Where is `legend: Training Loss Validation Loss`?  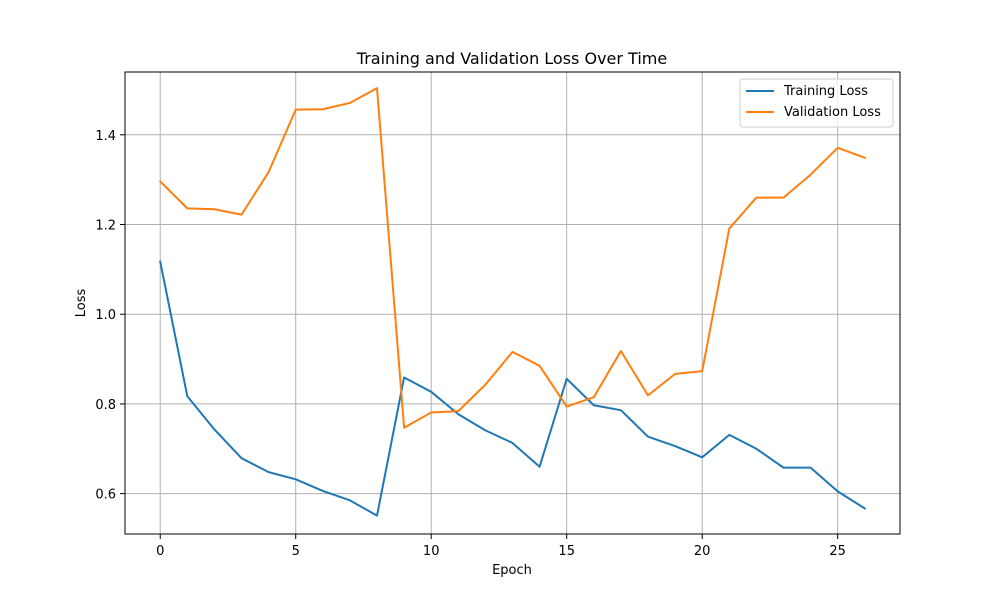 legend: Training Loss Validation Loss is located at coordinates (816, 103).